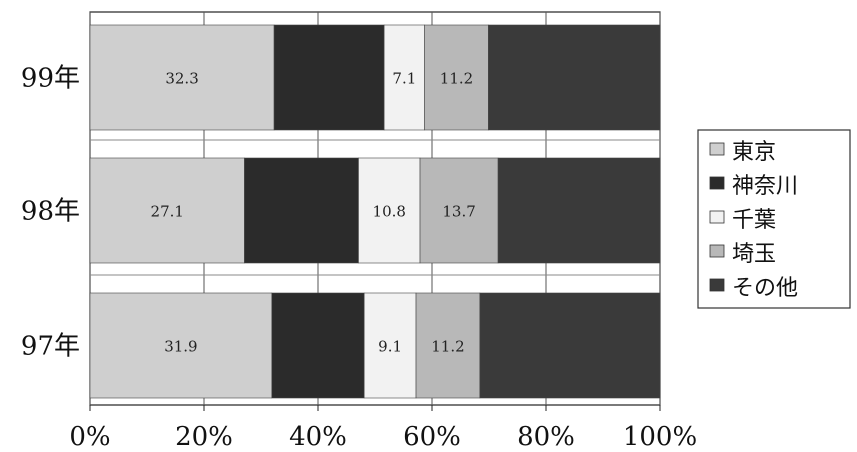 The width and height of the screenshot is (857, 452). Describe the element at coordinates (204, 437) in the screenshot. I see `x-tick-label: 20%` at that location.